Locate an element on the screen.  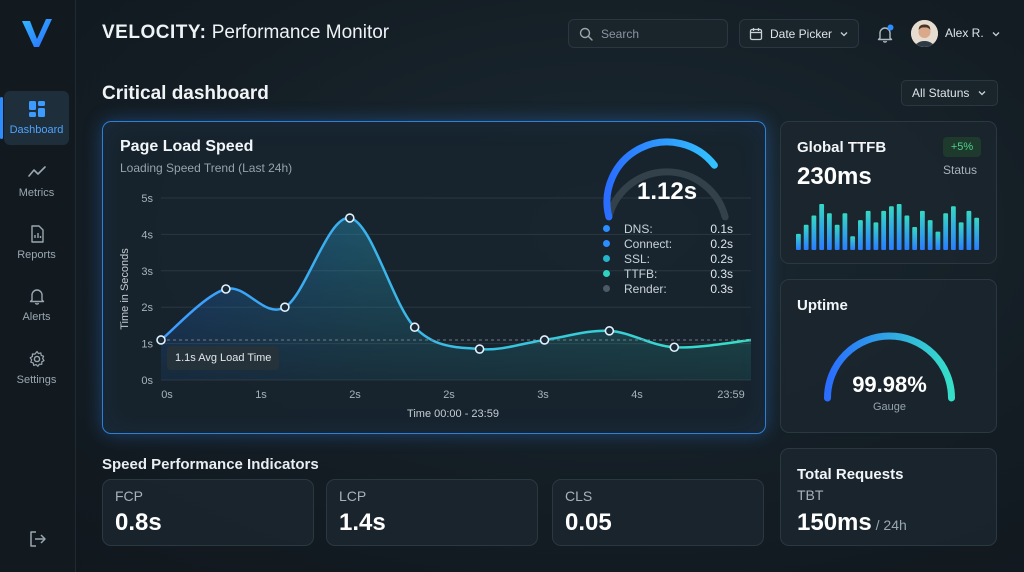
x-tick-label: 4s is located at coordinates (637, 395).